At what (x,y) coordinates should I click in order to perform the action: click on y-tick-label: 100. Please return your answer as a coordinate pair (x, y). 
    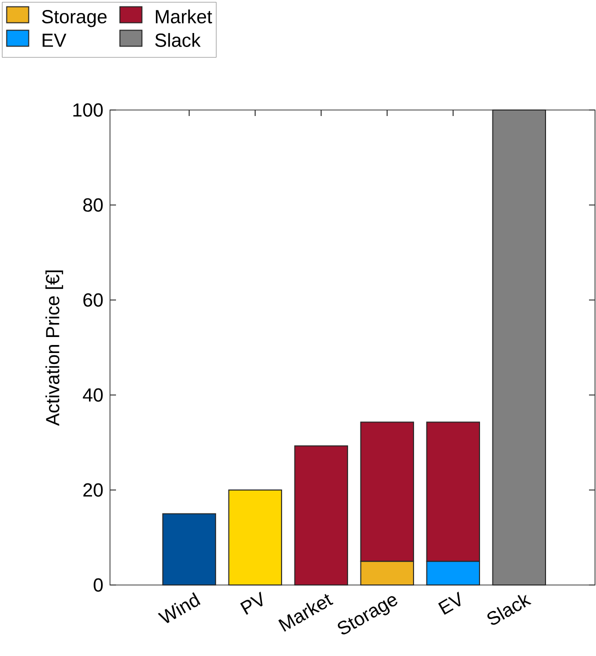
    Looking at the image, I should click on (88, 110).